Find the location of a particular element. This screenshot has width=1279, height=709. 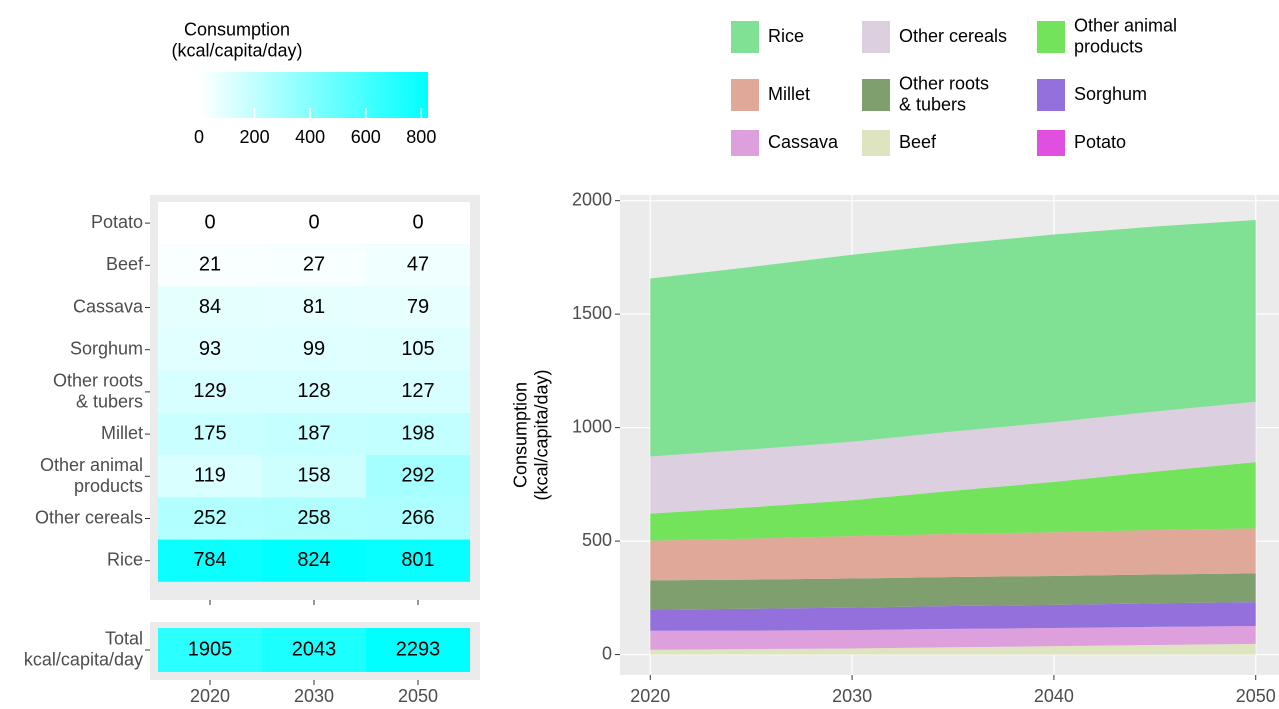

y-tick-label: Other roots & tubers is located at coordinates (98, 390).